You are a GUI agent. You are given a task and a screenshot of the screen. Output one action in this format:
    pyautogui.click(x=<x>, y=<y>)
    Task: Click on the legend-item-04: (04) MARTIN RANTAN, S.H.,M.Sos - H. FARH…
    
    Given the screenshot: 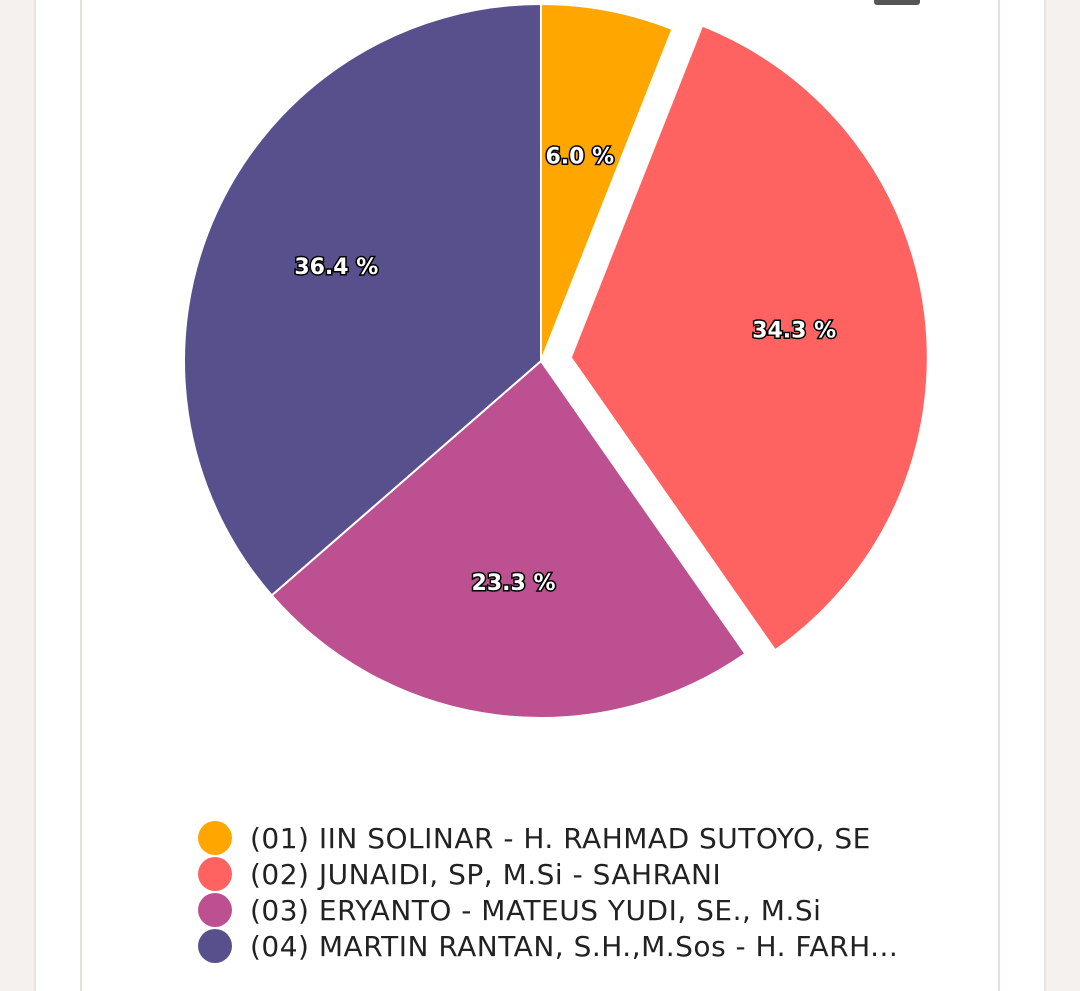 What is the action you would take?
    pyautogui.click(x=548, y=946)
    